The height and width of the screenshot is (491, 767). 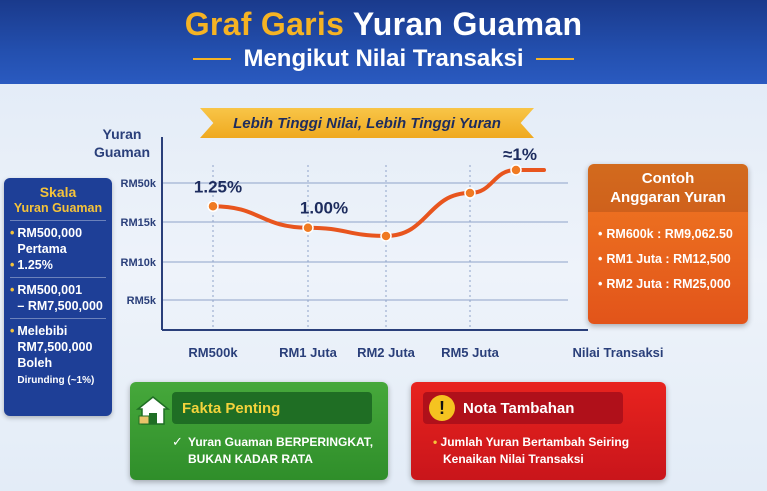 I want to click on fee-scale-item-line: Pertama, so click(x=42, y=249).